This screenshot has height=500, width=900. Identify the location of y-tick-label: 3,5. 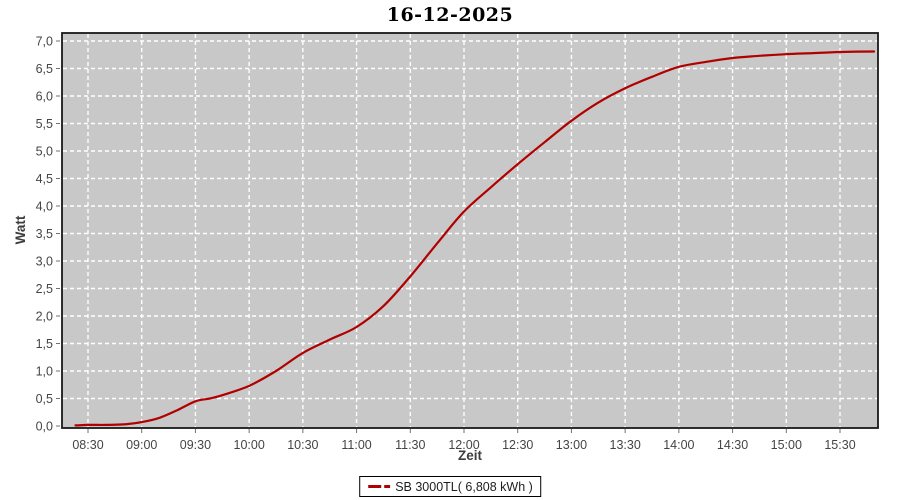
(44, 234).